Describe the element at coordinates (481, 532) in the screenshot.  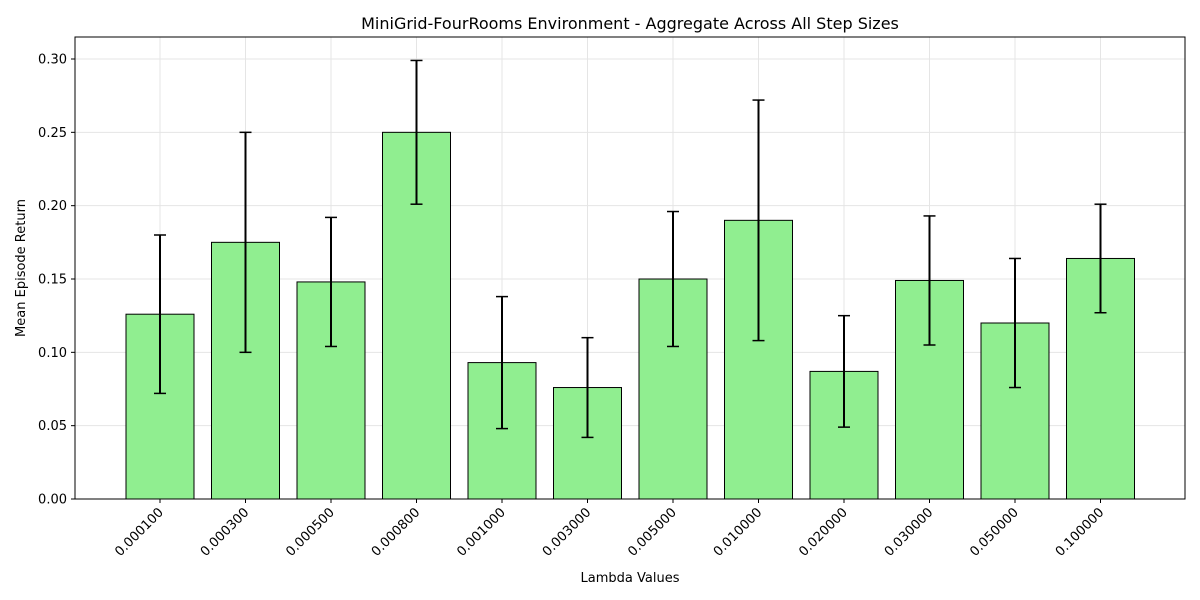
I see `x-tick-label: 0.001000` at that location.